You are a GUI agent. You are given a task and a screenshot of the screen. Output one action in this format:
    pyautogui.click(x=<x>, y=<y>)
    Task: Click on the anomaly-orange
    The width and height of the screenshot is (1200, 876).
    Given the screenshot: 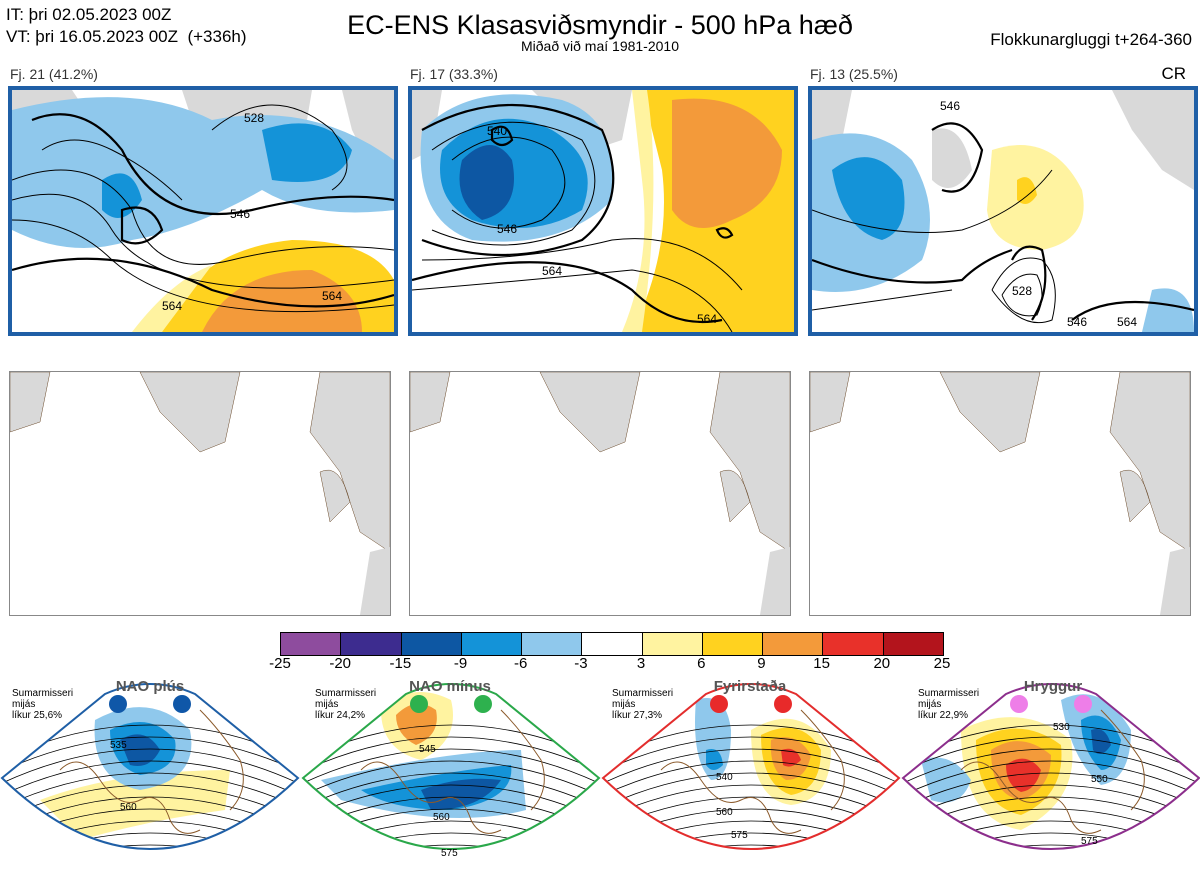 What is the action you would take?
    pyautogui.click(x=727, y=163)
    